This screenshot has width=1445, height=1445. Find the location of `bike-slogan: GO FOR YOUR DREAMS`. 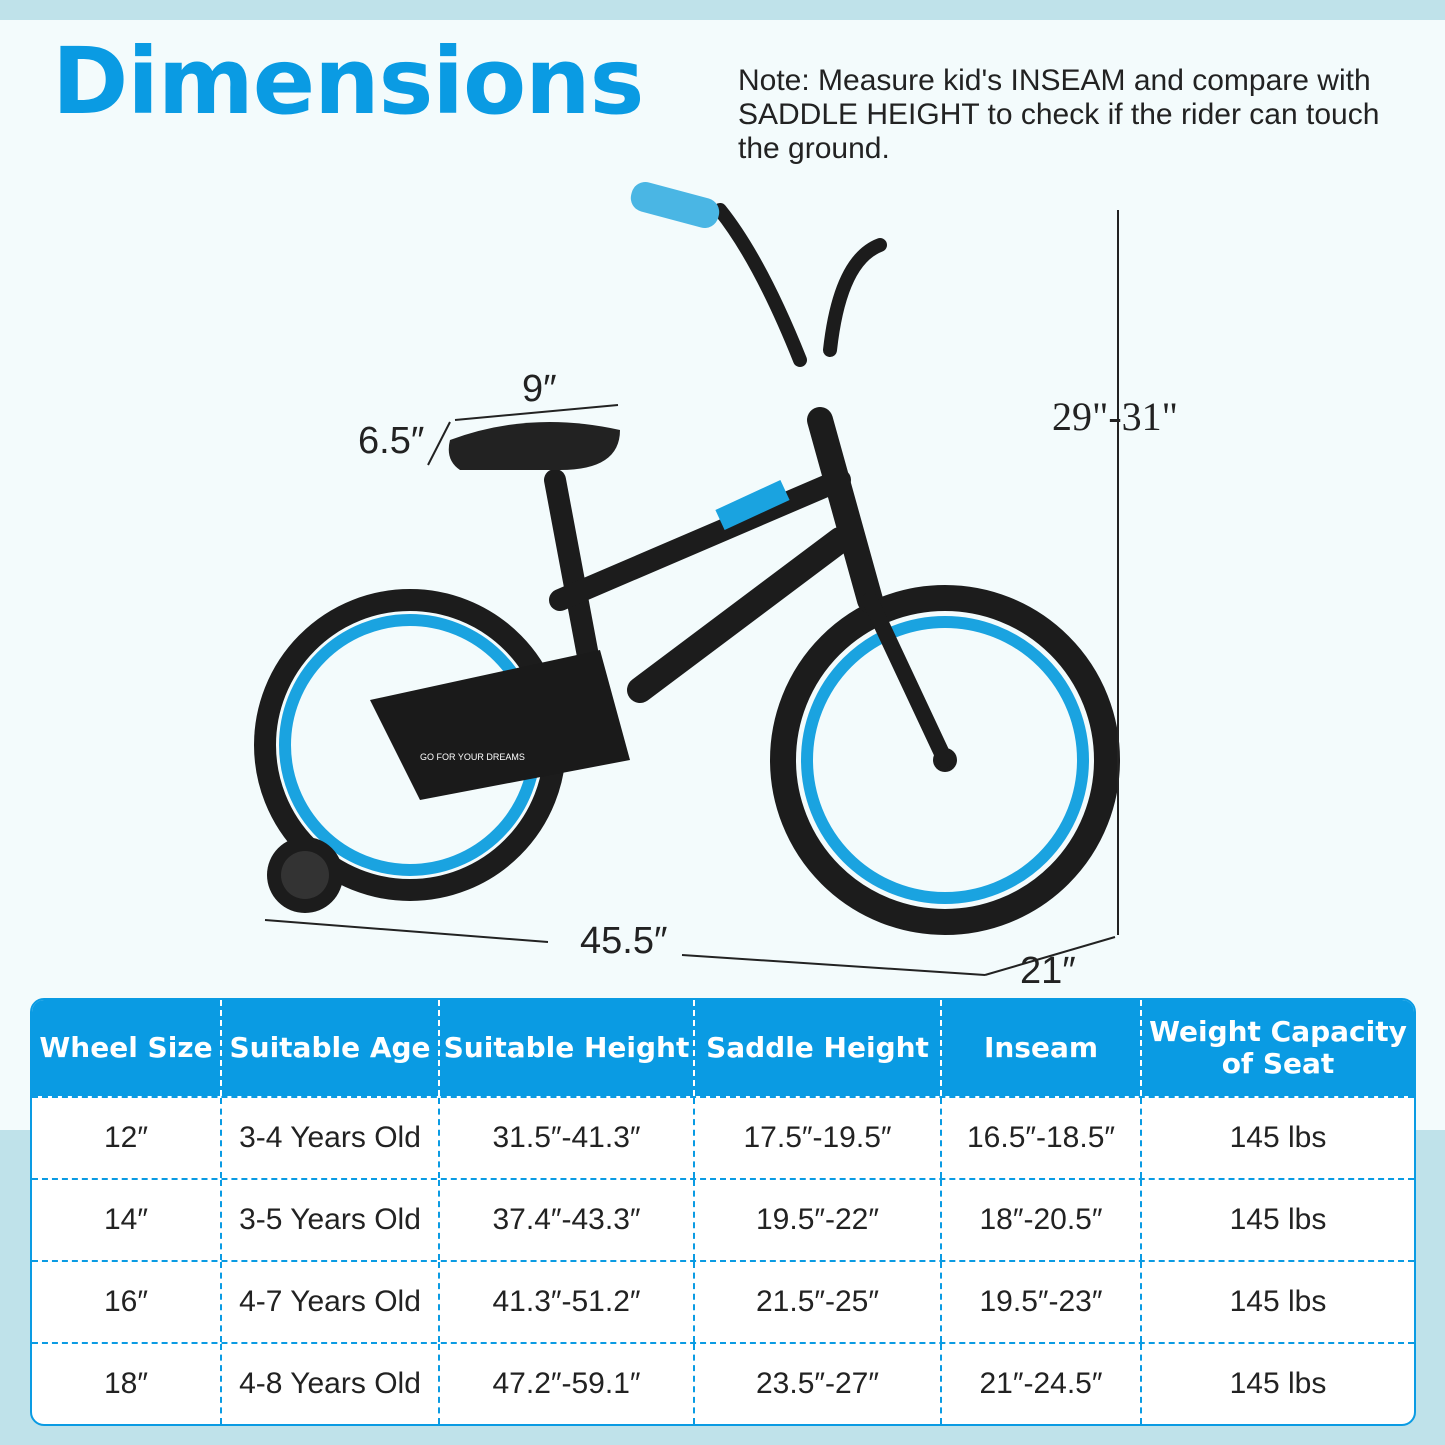

bike-slogan: GO FOR YOUR DREAMS is located at coordinates (472, 757).